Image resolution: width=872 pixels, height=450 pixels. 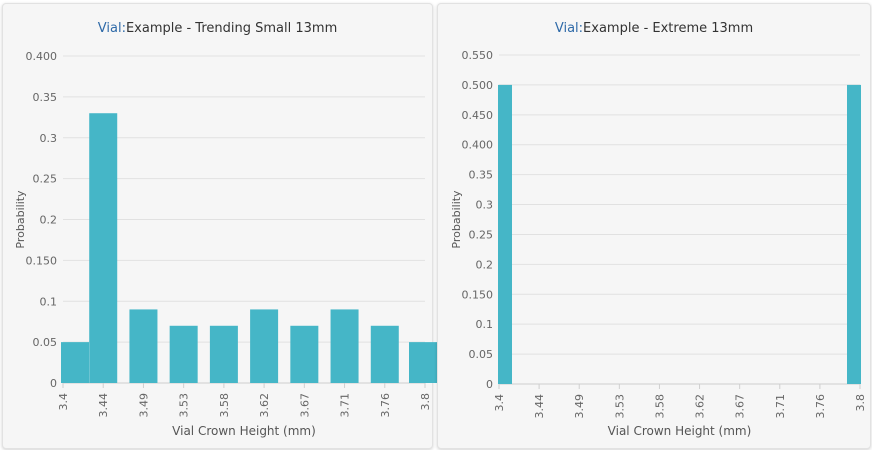 What do you see at coordinates (231, 28) in the screenshot?
I see `chart-title-text: Example - Trending Small 13mm` at bounding box center [231, 28].